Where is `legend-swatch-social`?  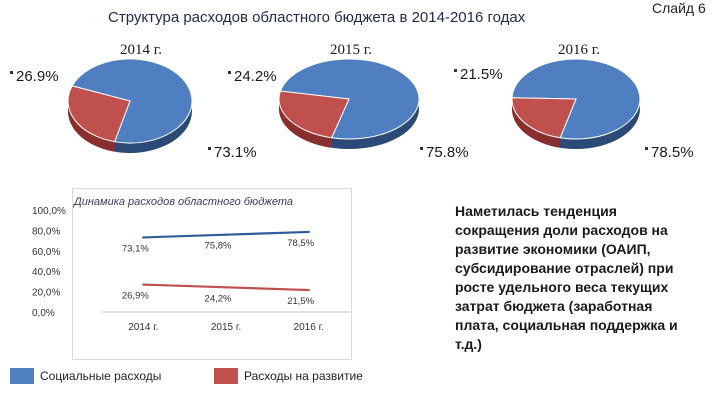 legend-swatch-social is located at coordinates (22, 376).